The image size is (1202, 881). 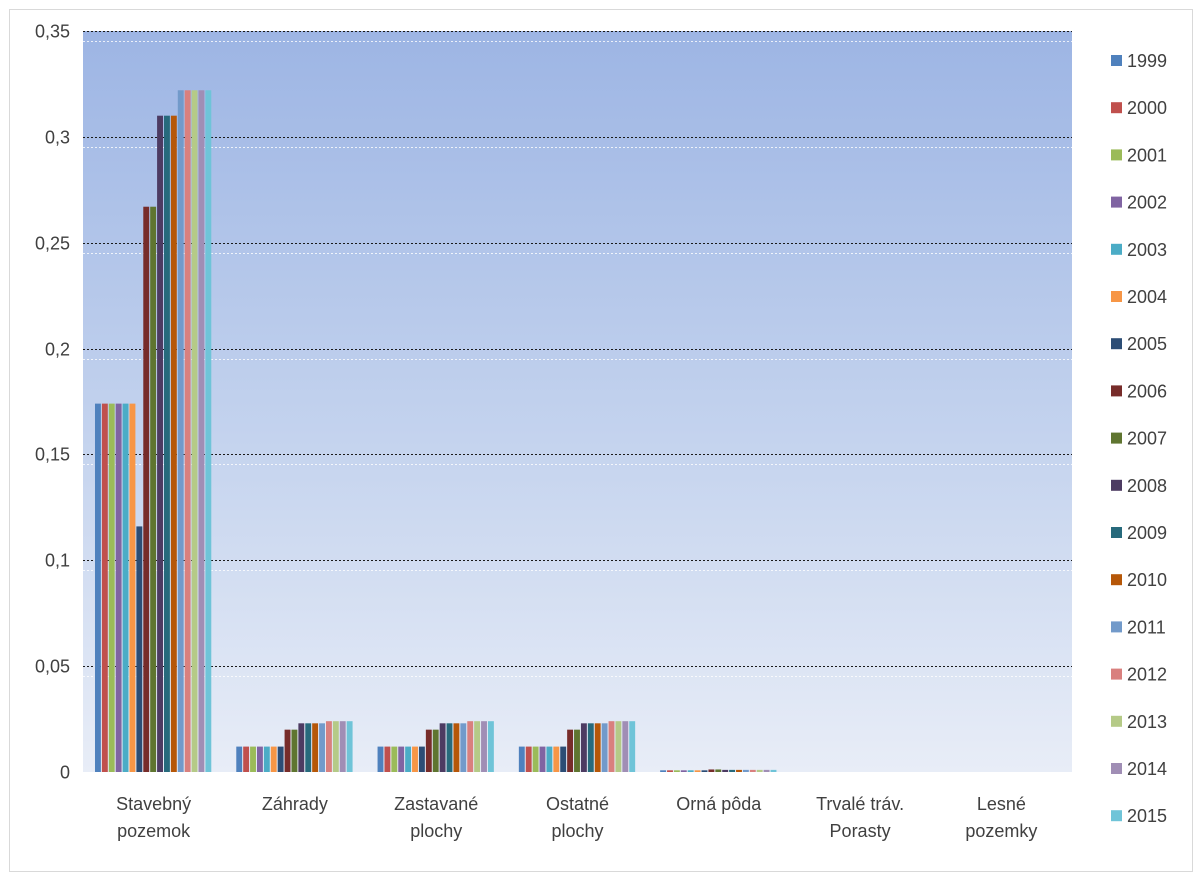 I want to click on legend-label: 2012, so click(x=1147, y=675).